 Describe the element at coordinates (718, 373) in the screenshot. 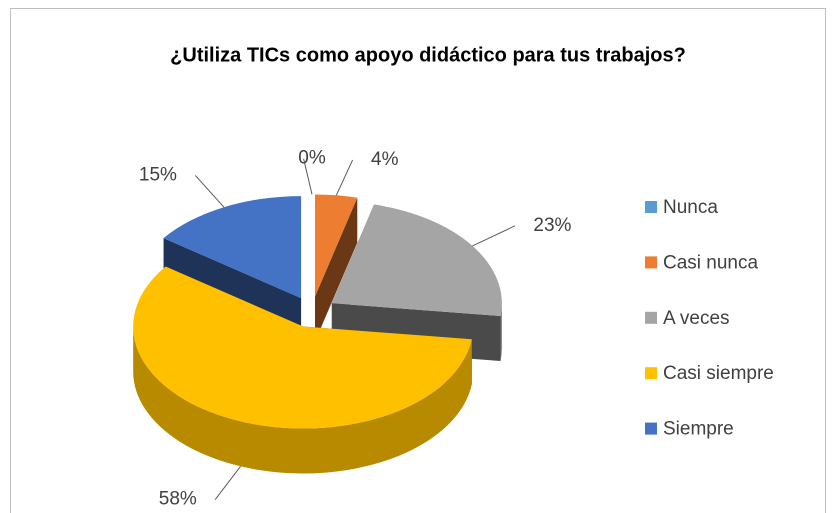

I see `legend-label: Casi siempre` at that location.